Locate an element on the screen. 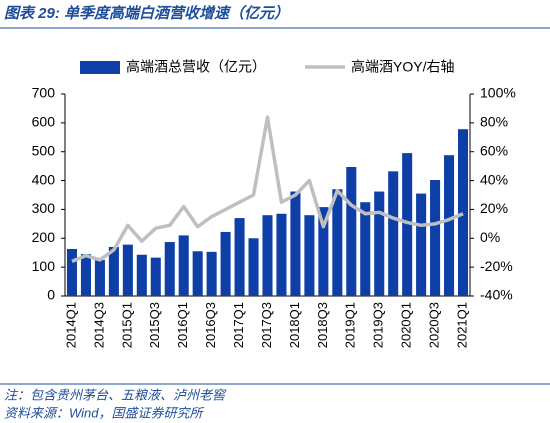 This screenshot has height=423, width=550. y-tick-label: 400 is located at coordinates (44, 179).